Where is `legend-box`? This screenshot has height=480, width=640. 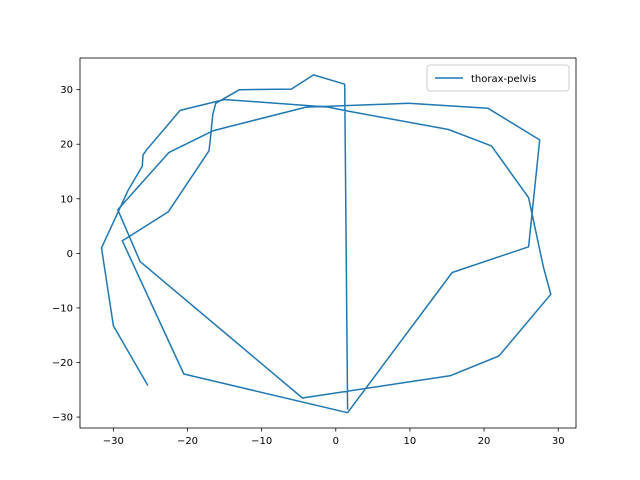 legend-box is located at coordinates (498, 78).